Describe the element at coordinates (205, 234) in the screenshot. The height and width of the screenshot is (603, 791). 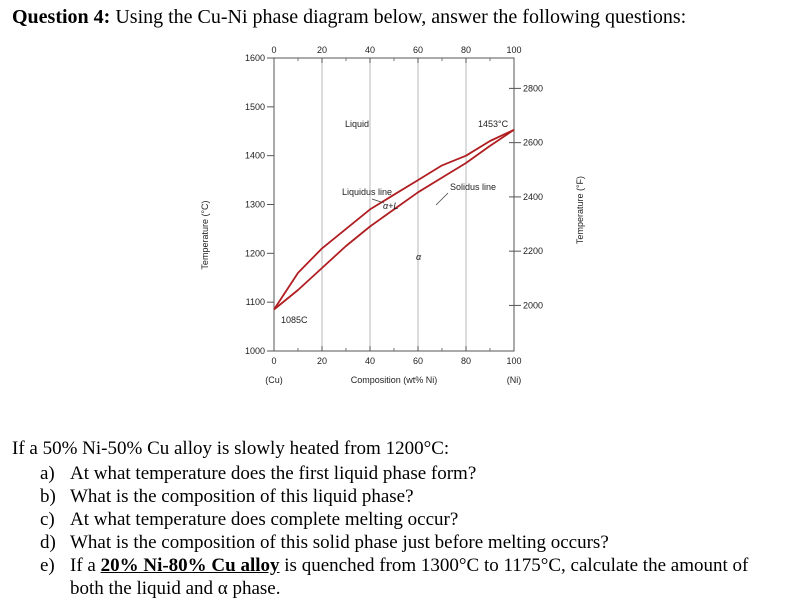
I see `y-axis-title-left: Temperature (°C)` at that location.